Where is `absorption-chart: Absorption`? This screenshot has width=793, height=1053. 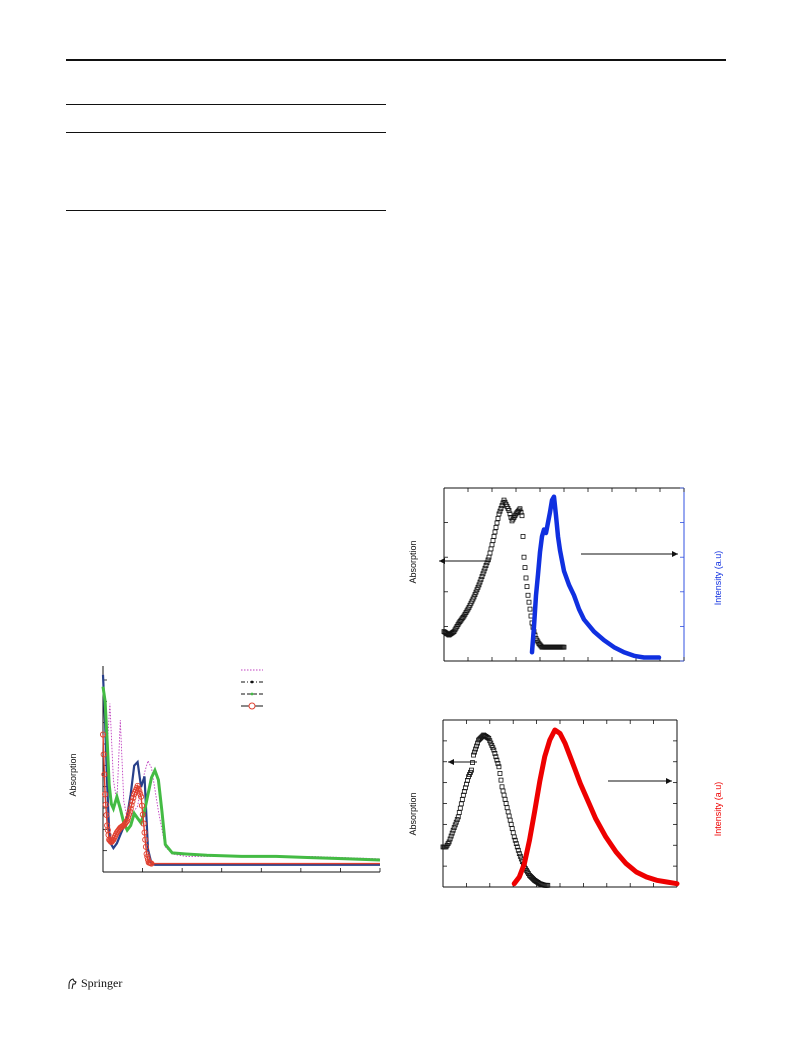 absorption-chart: Absorption is located at coordinates (224, 769).